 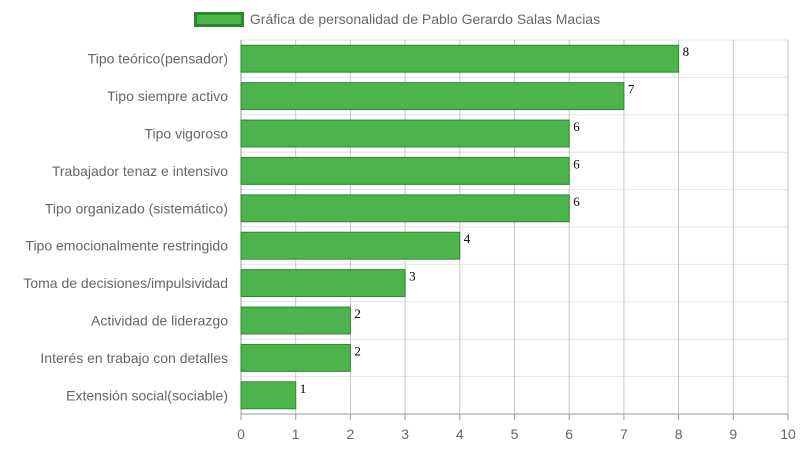 What do you see at coordinates (158, 59) in the screenshot?
I see `y-category-label: Tipo teórico(pensador)` at bounding box center [158, 59].